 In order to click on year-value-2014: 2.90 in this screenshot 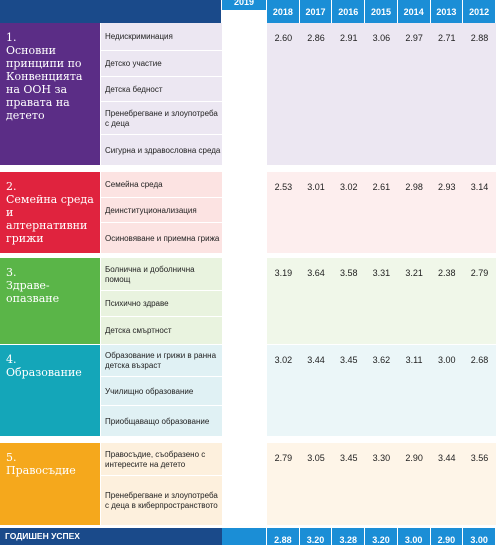, I will do `click(414, 458)`.